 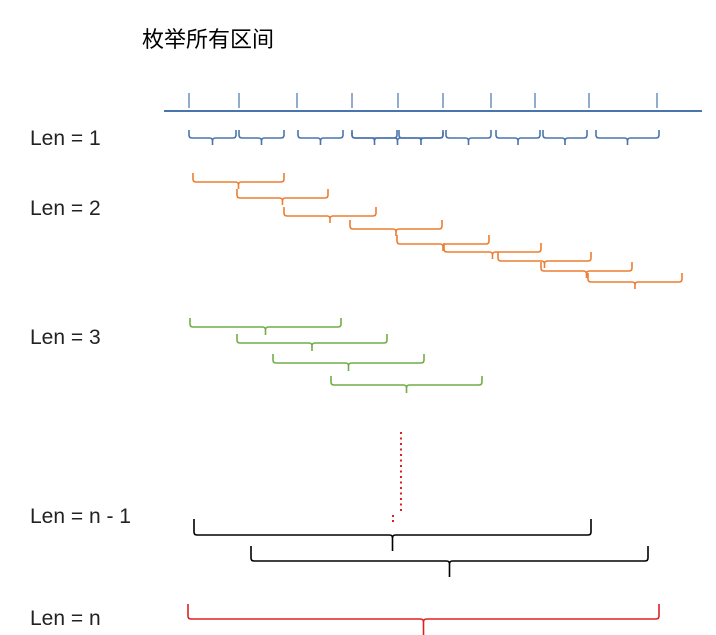 What do you see at coordinates (65, 618) in the screenshot?
I see `row-label-len-n: Len = n` at bounding box center [65, 618].